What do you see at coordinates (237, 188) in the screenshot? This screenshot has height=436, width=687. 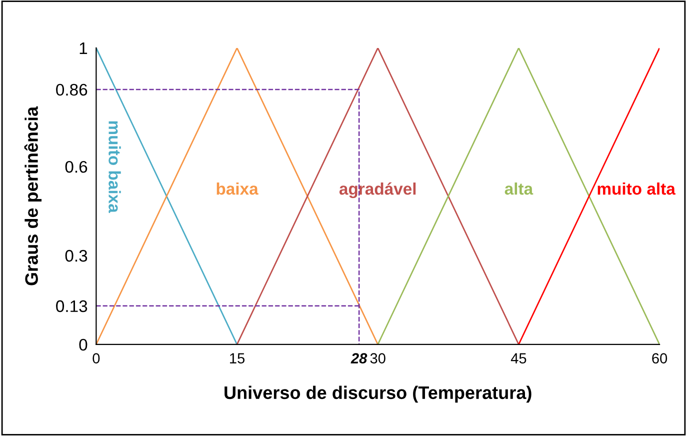 I see `text: baixa` at bounding box center [237, 188].